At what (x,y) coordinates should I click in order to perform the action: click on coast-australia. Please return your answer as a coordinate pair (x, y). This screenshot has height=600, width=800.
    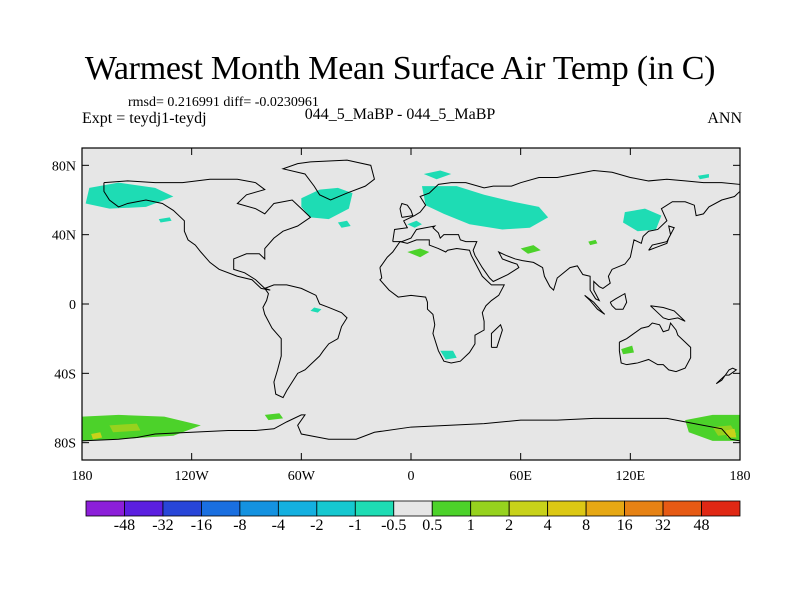
    Looking at the image, I should click on (655, 347).